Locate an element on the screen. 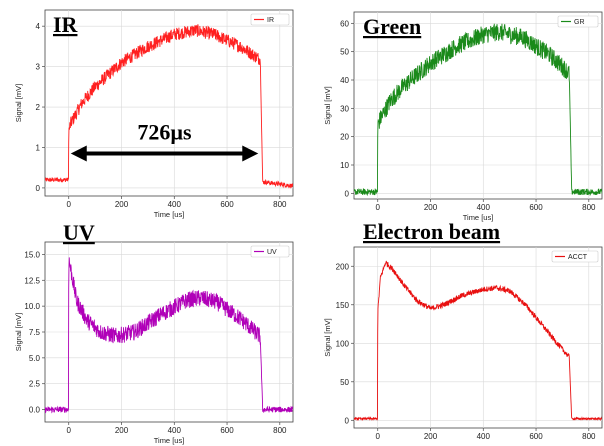 This screenshot has height=446, width=604. series-line-acct is located at coordinates (478, 341).